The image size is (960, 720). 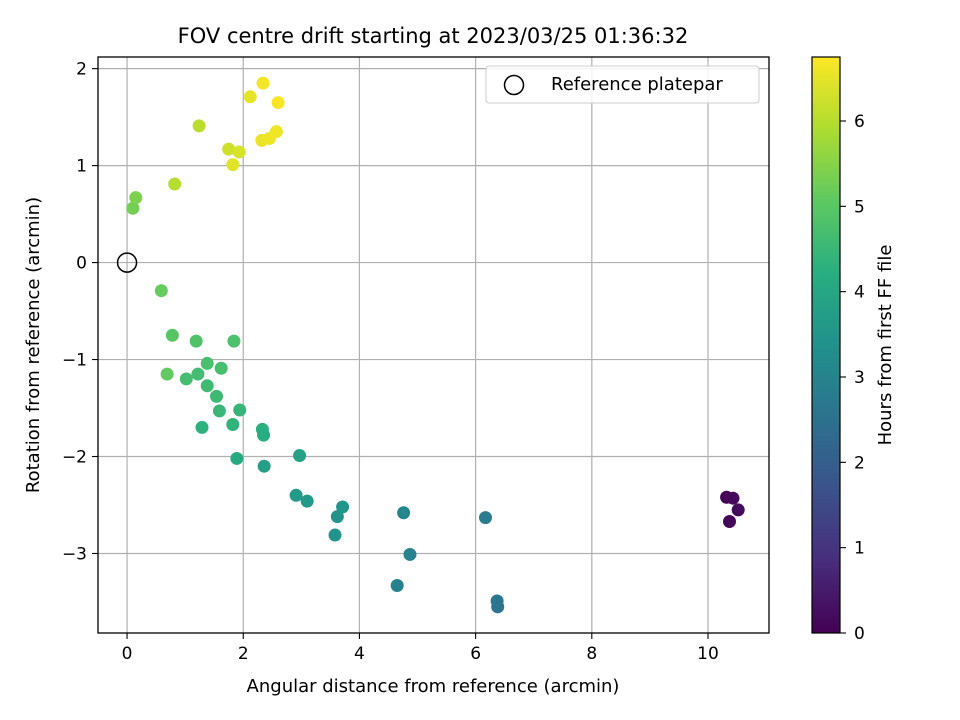 What do you see at coordinates (885, 345) in the screenshot?
I see `colorbar-label: Hours from first FF file` at bounding box center [885, 345].